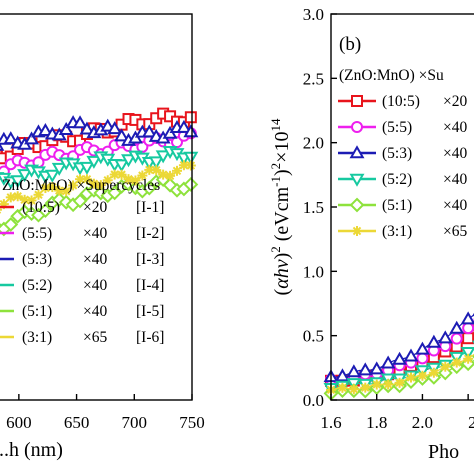 Image resolution: width=474 pixels, height=474 pixels. Describe the element at coordinates (150, 337) in the screenshot. I see `panel-a-legend-sample: [I-6]` at that location.